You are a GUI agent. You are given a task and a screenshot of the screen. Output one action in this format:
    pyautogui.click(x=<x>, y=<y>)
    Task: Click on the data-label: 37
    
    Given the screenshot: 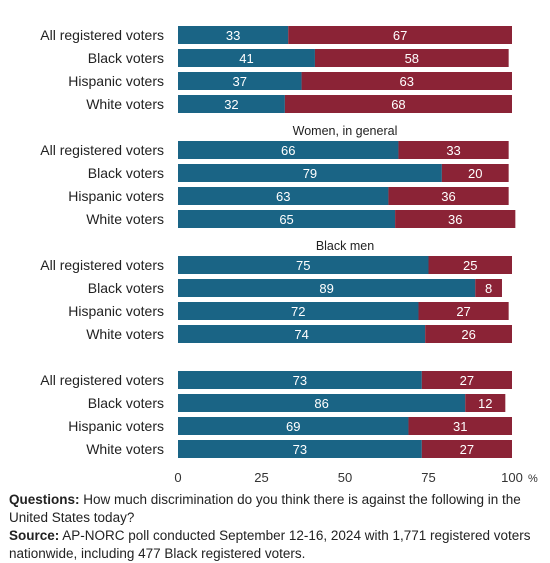 What is the action you would take?
    pyautogui.click(x=240, y=81)
    